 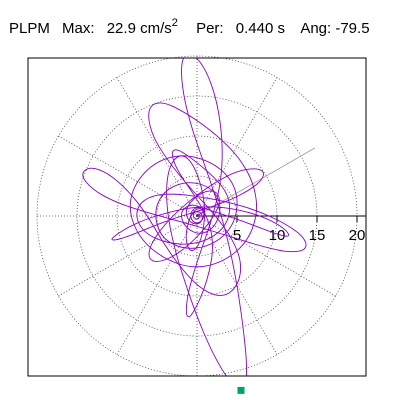 What do you see at coordinates (241, 390) in the screenshot?
I see `end-marker` at bounding box center [241, 390].